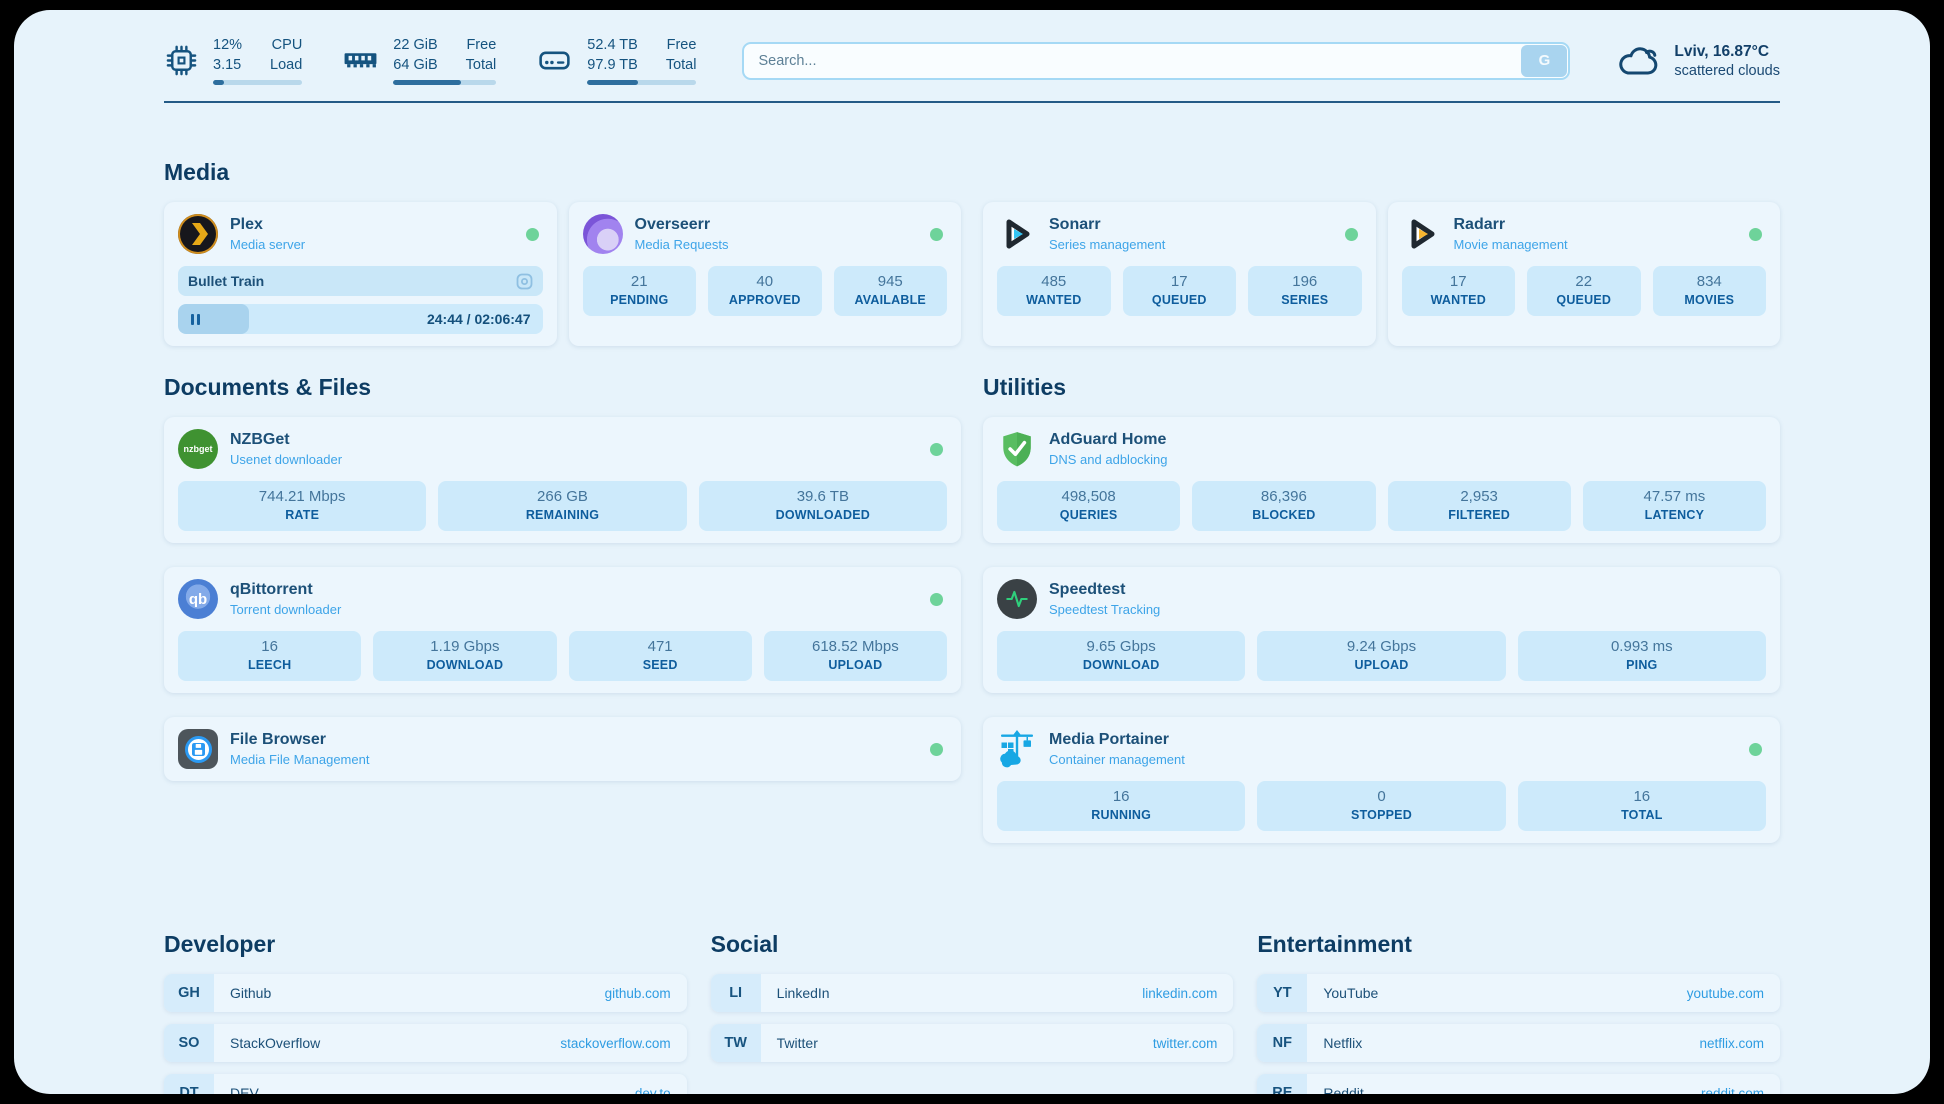 The image size is (1944, 1104). What do you see at coordinates (1381, 647) in the screenshot?
I see `stat-value: 9.24 Gbps` at bounding box center [1381, 647].